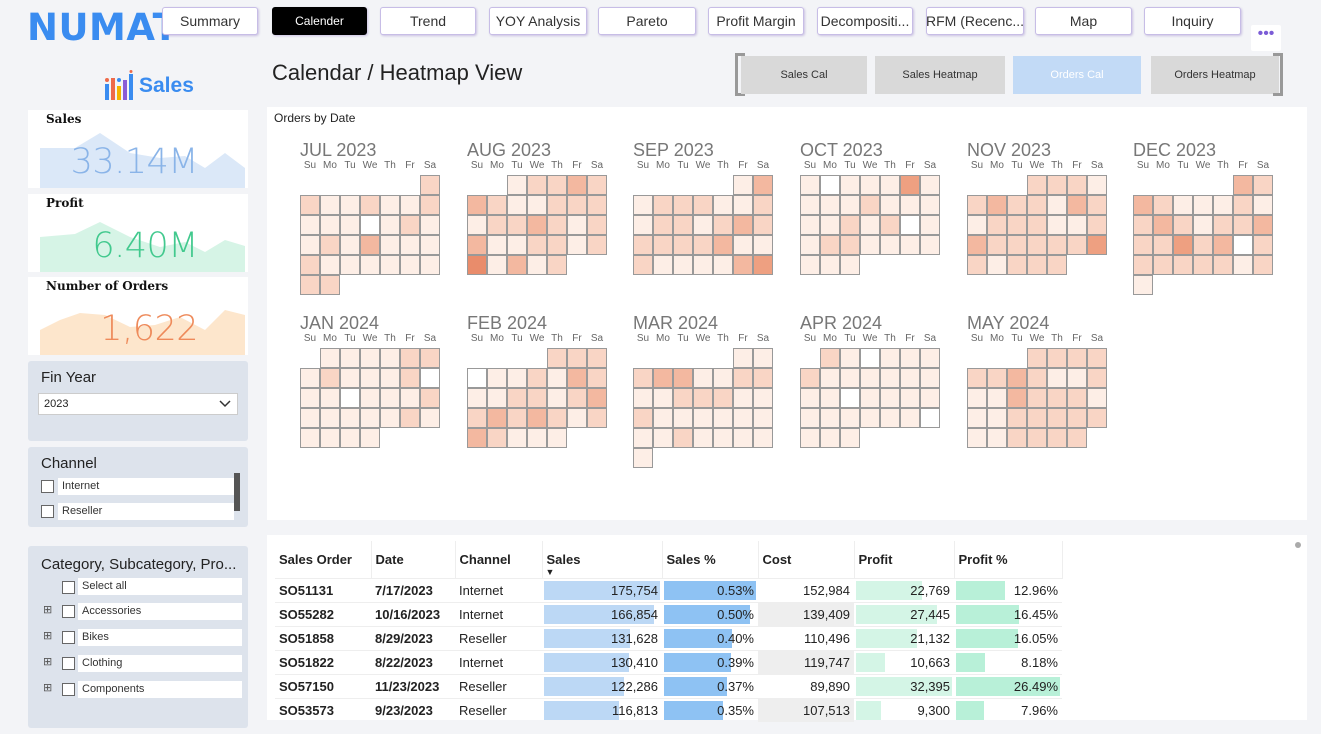 The height and width of the screenshot is (734, 1321). I want to click on nav-tab-0: Summary, so click(210, 21).